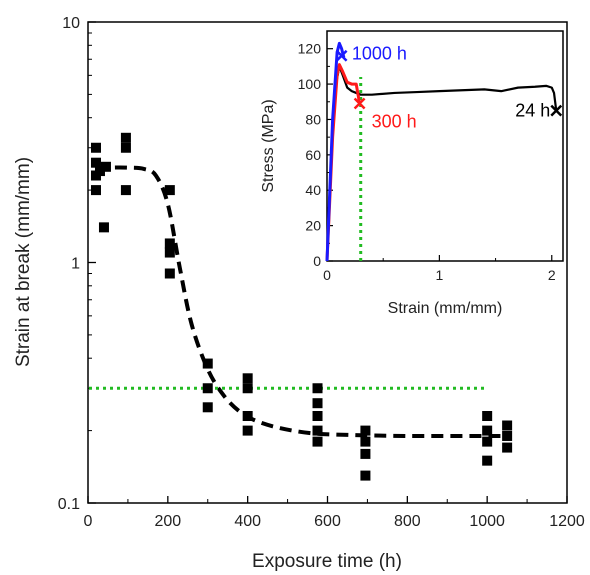  What do you see at coordinates (88, 521) in the screenshot?
I see `main-x-tick-label: 0` at bounding box center [88, 521].